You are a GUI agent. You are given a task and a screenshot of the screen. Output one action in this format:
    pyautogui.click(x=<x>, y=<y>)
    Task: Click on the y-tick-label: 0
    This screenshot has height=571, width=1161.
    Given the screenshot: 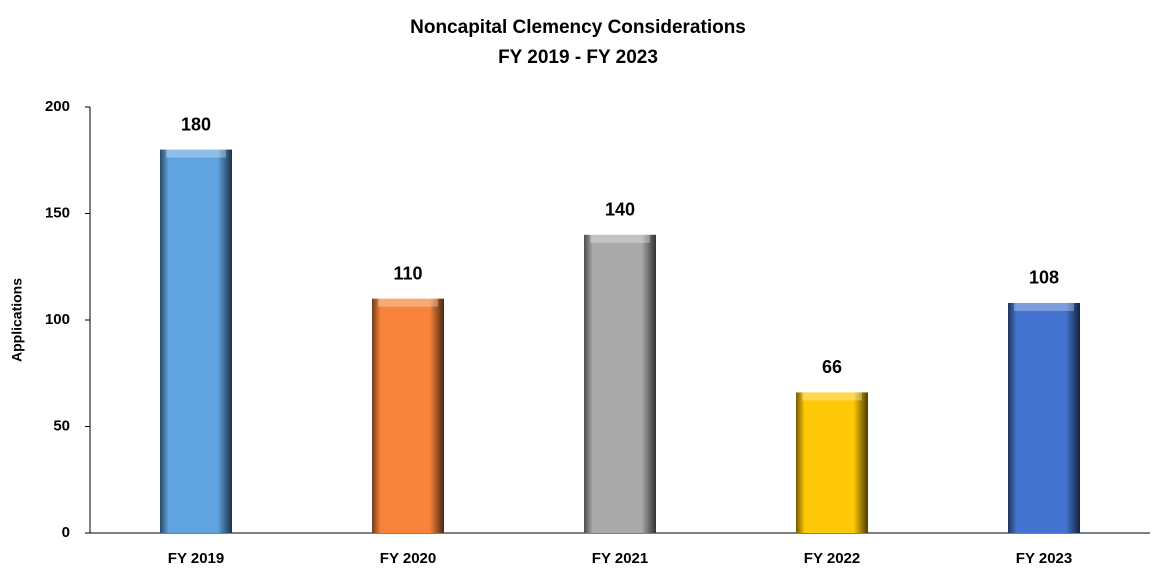 What is the action you would take?
    pyautogui.click(x=66, y=532)
    